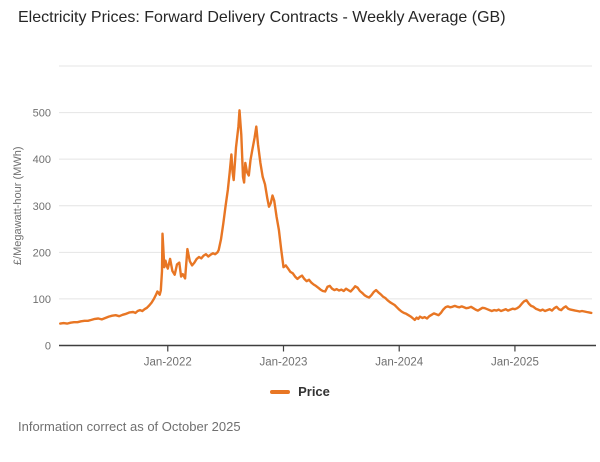 This screenshot has width=600, height=462. What do you see at coordinates (42, 253) in the screenshot?
I see `y-tick-label-200: 200` at bounding box center [42, 253].